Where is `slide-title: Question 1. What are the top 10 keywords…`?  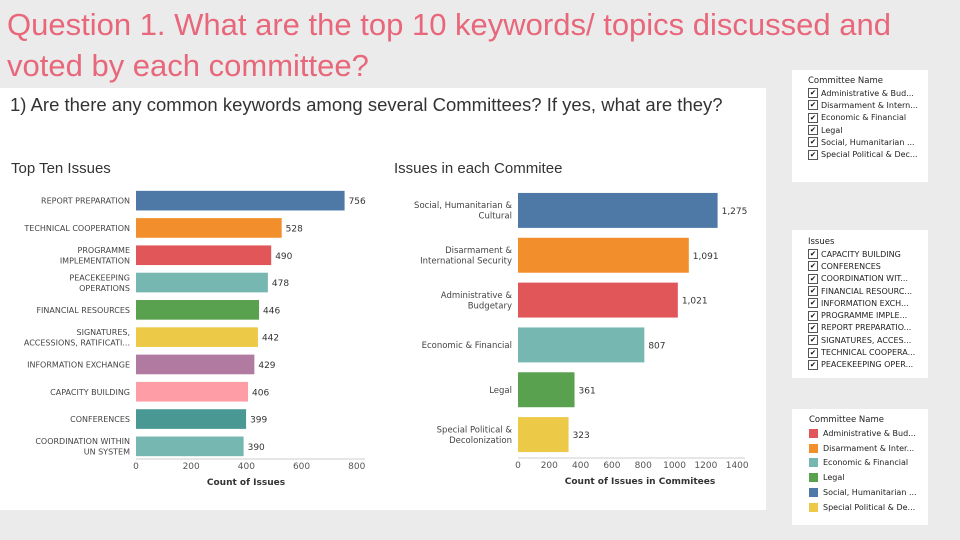
slide-title: Question 1. What are the top 10 keywords… is located at coordinates (449, 45).